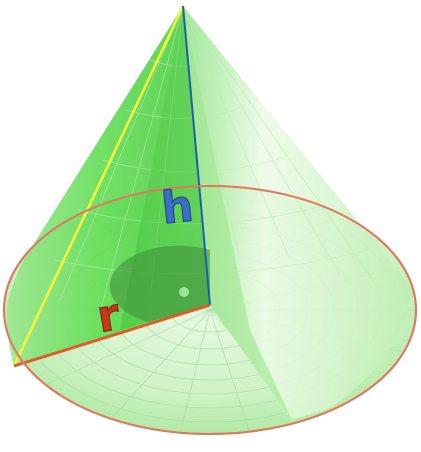  What do you see at coordinates (196, 155) in the screenshot?
I see `height-line` at bounding box center [196, 155].